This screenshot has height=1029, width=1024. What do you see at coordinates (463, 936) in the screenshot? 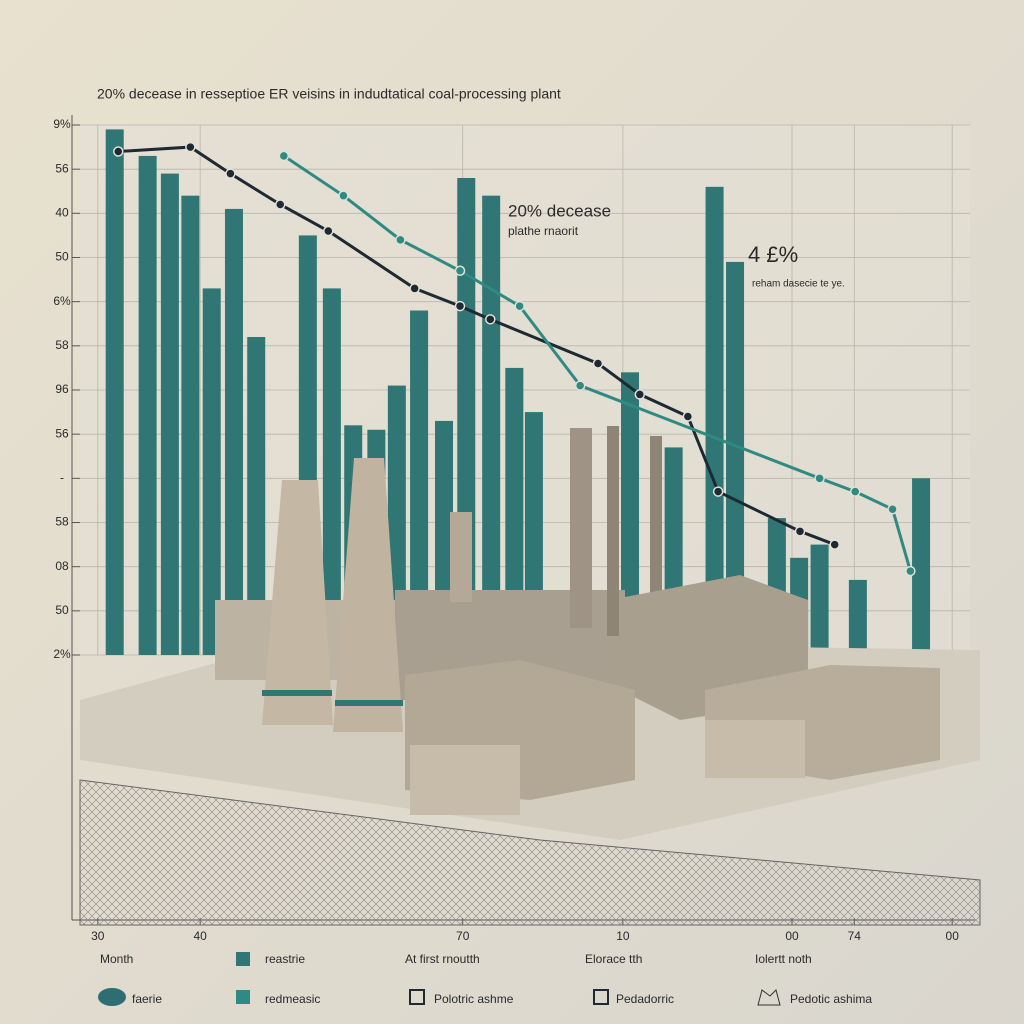
I see `x-tick-label: 70` at bounding box center [463, 936].